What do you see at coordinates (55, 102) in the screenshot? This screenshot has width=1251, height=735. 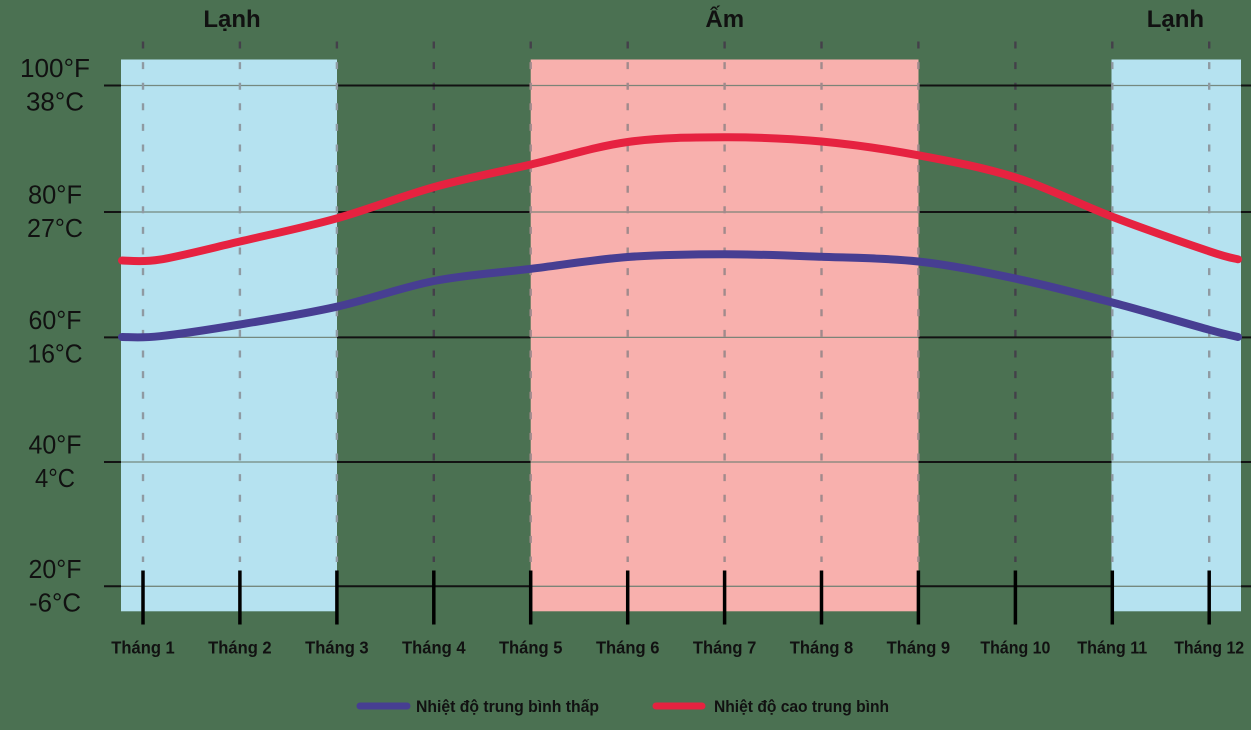 I see `svg-text: 38°C` at bounding box center [55, 102].